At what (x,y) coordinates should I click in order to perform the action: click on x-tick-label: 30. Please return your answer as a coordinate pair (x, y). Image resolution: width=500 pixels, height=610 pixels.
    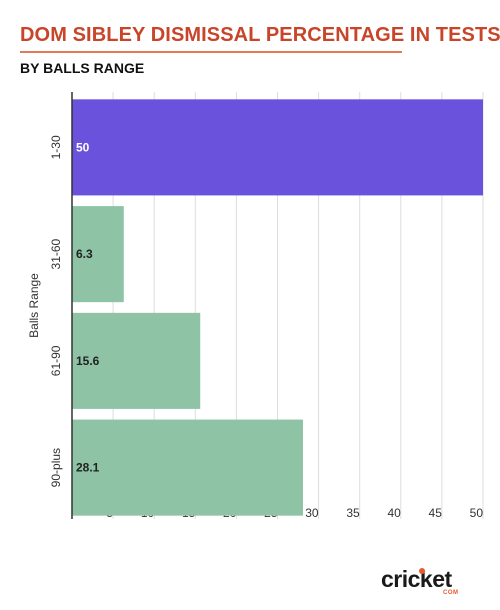
    Looking at the image, I should click on (312, 513).